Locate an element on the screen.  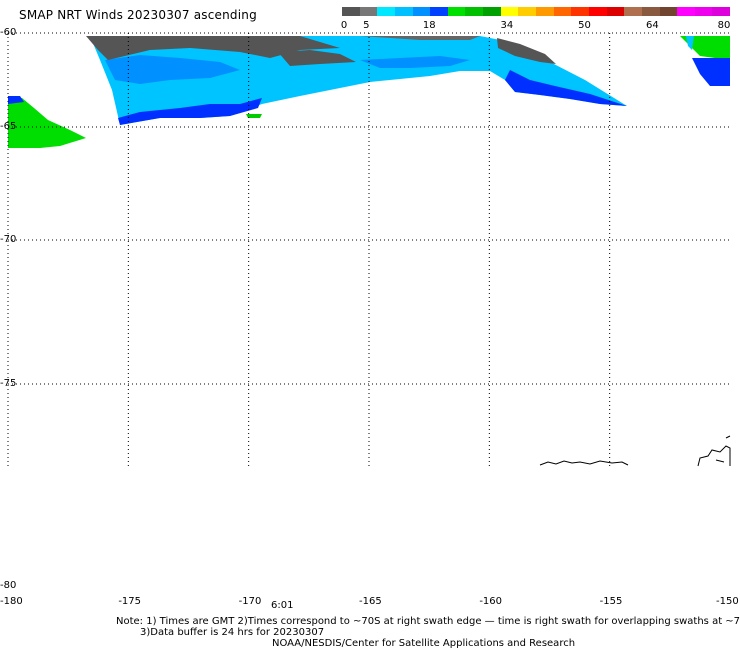
swath-gray-top is located at coordinates (420, 38).